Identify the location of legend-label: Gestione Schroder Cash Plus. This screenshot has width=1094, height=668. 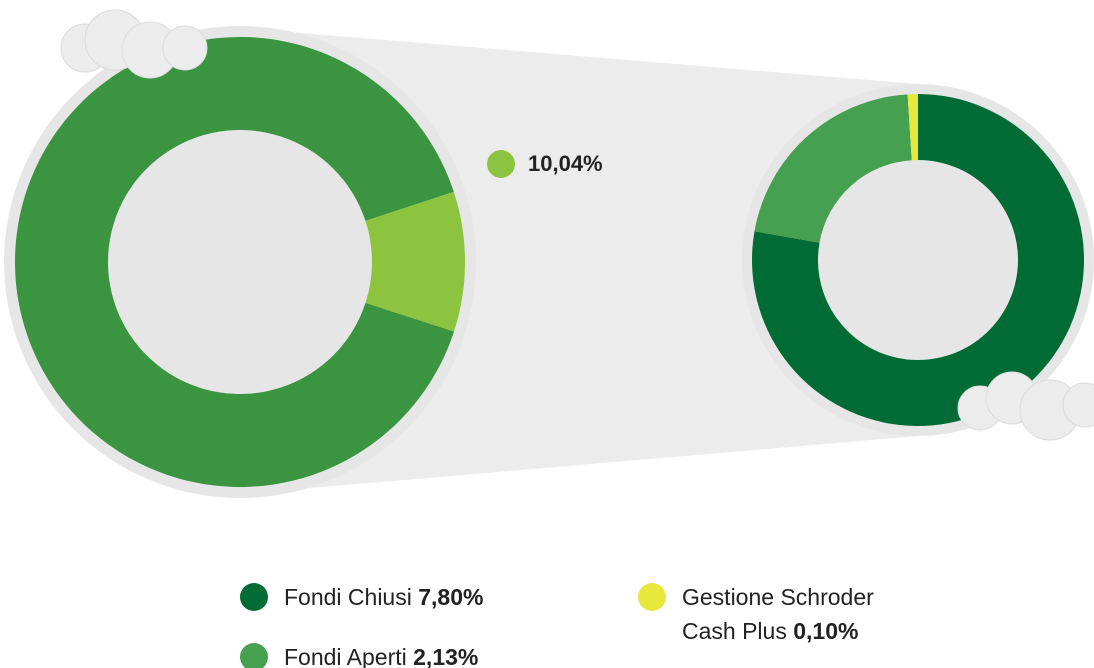
(778, 614).